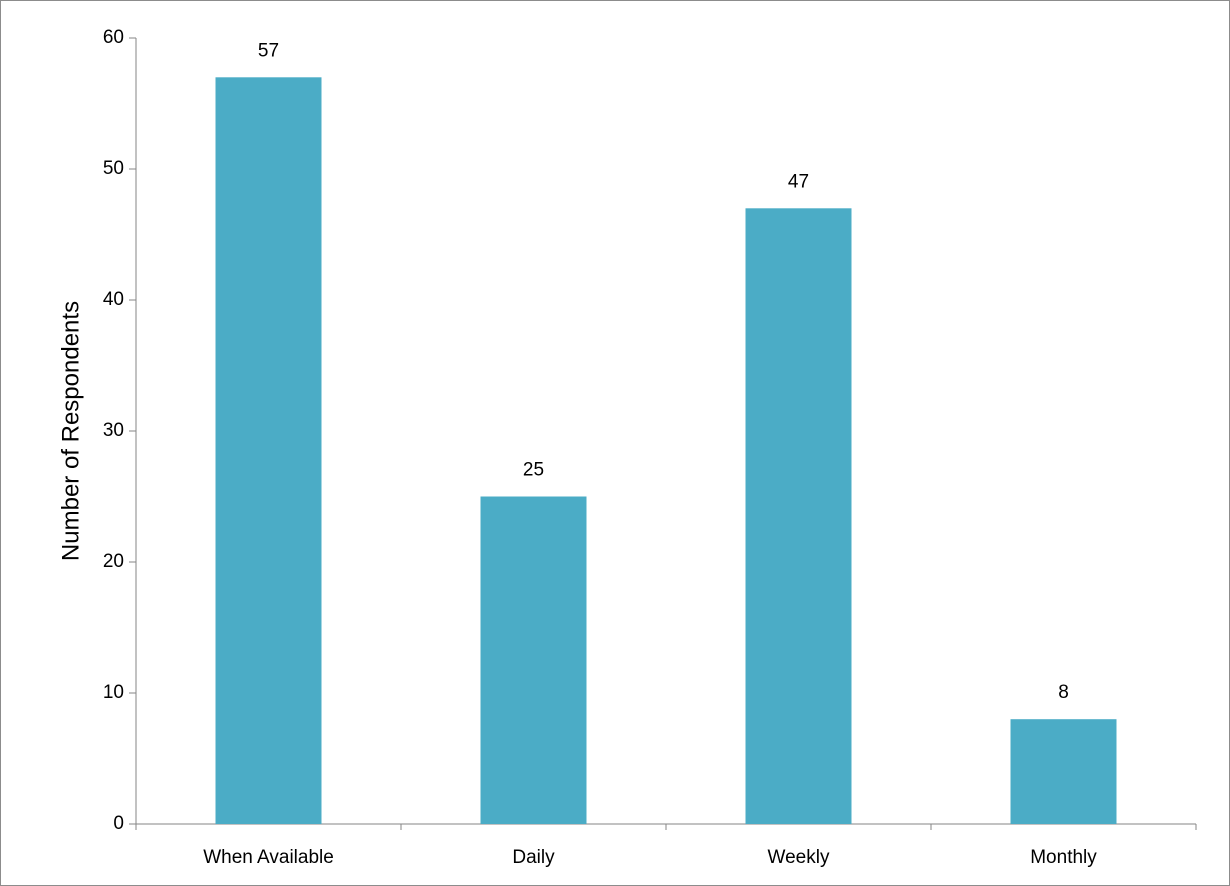 The image size is (1230, 886). I want to click on y-tick-label: 40, so click(113, 299).